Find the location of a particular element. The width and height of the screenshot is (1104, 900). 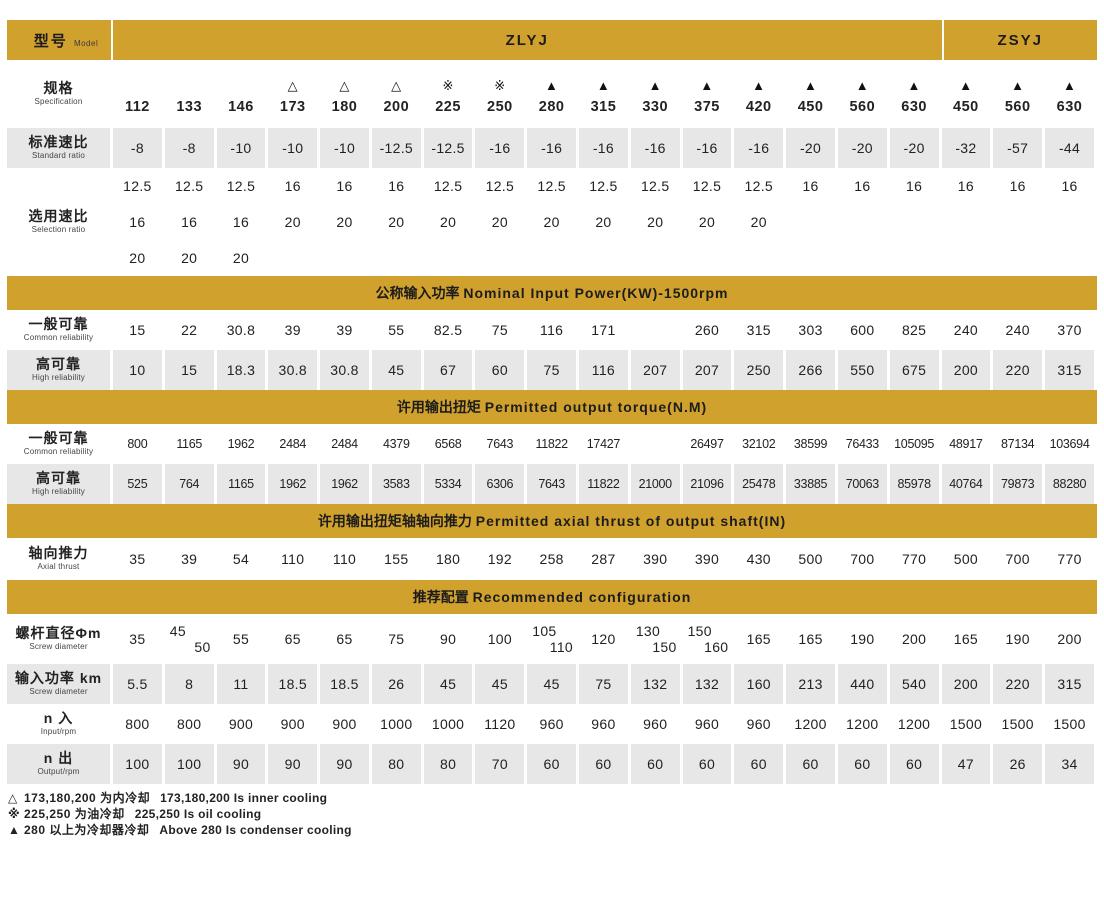

row-label-zh: 一般可靠 is located at coordinates (58, 438).